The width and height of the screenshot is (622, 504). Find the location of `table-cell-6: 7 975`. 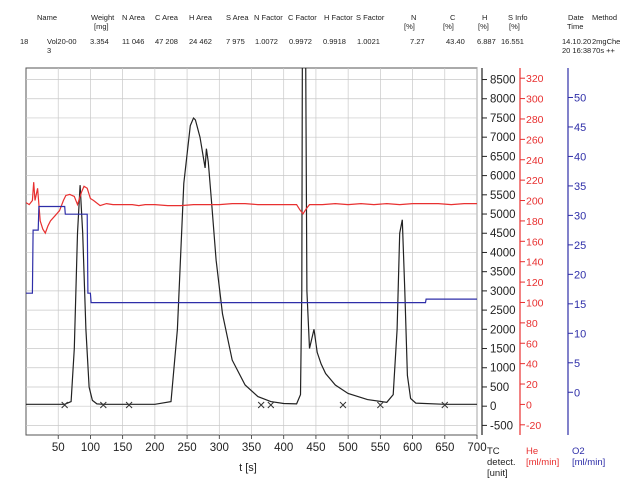

table-cell-6: 7 975 is located at coordinates (235, 41).